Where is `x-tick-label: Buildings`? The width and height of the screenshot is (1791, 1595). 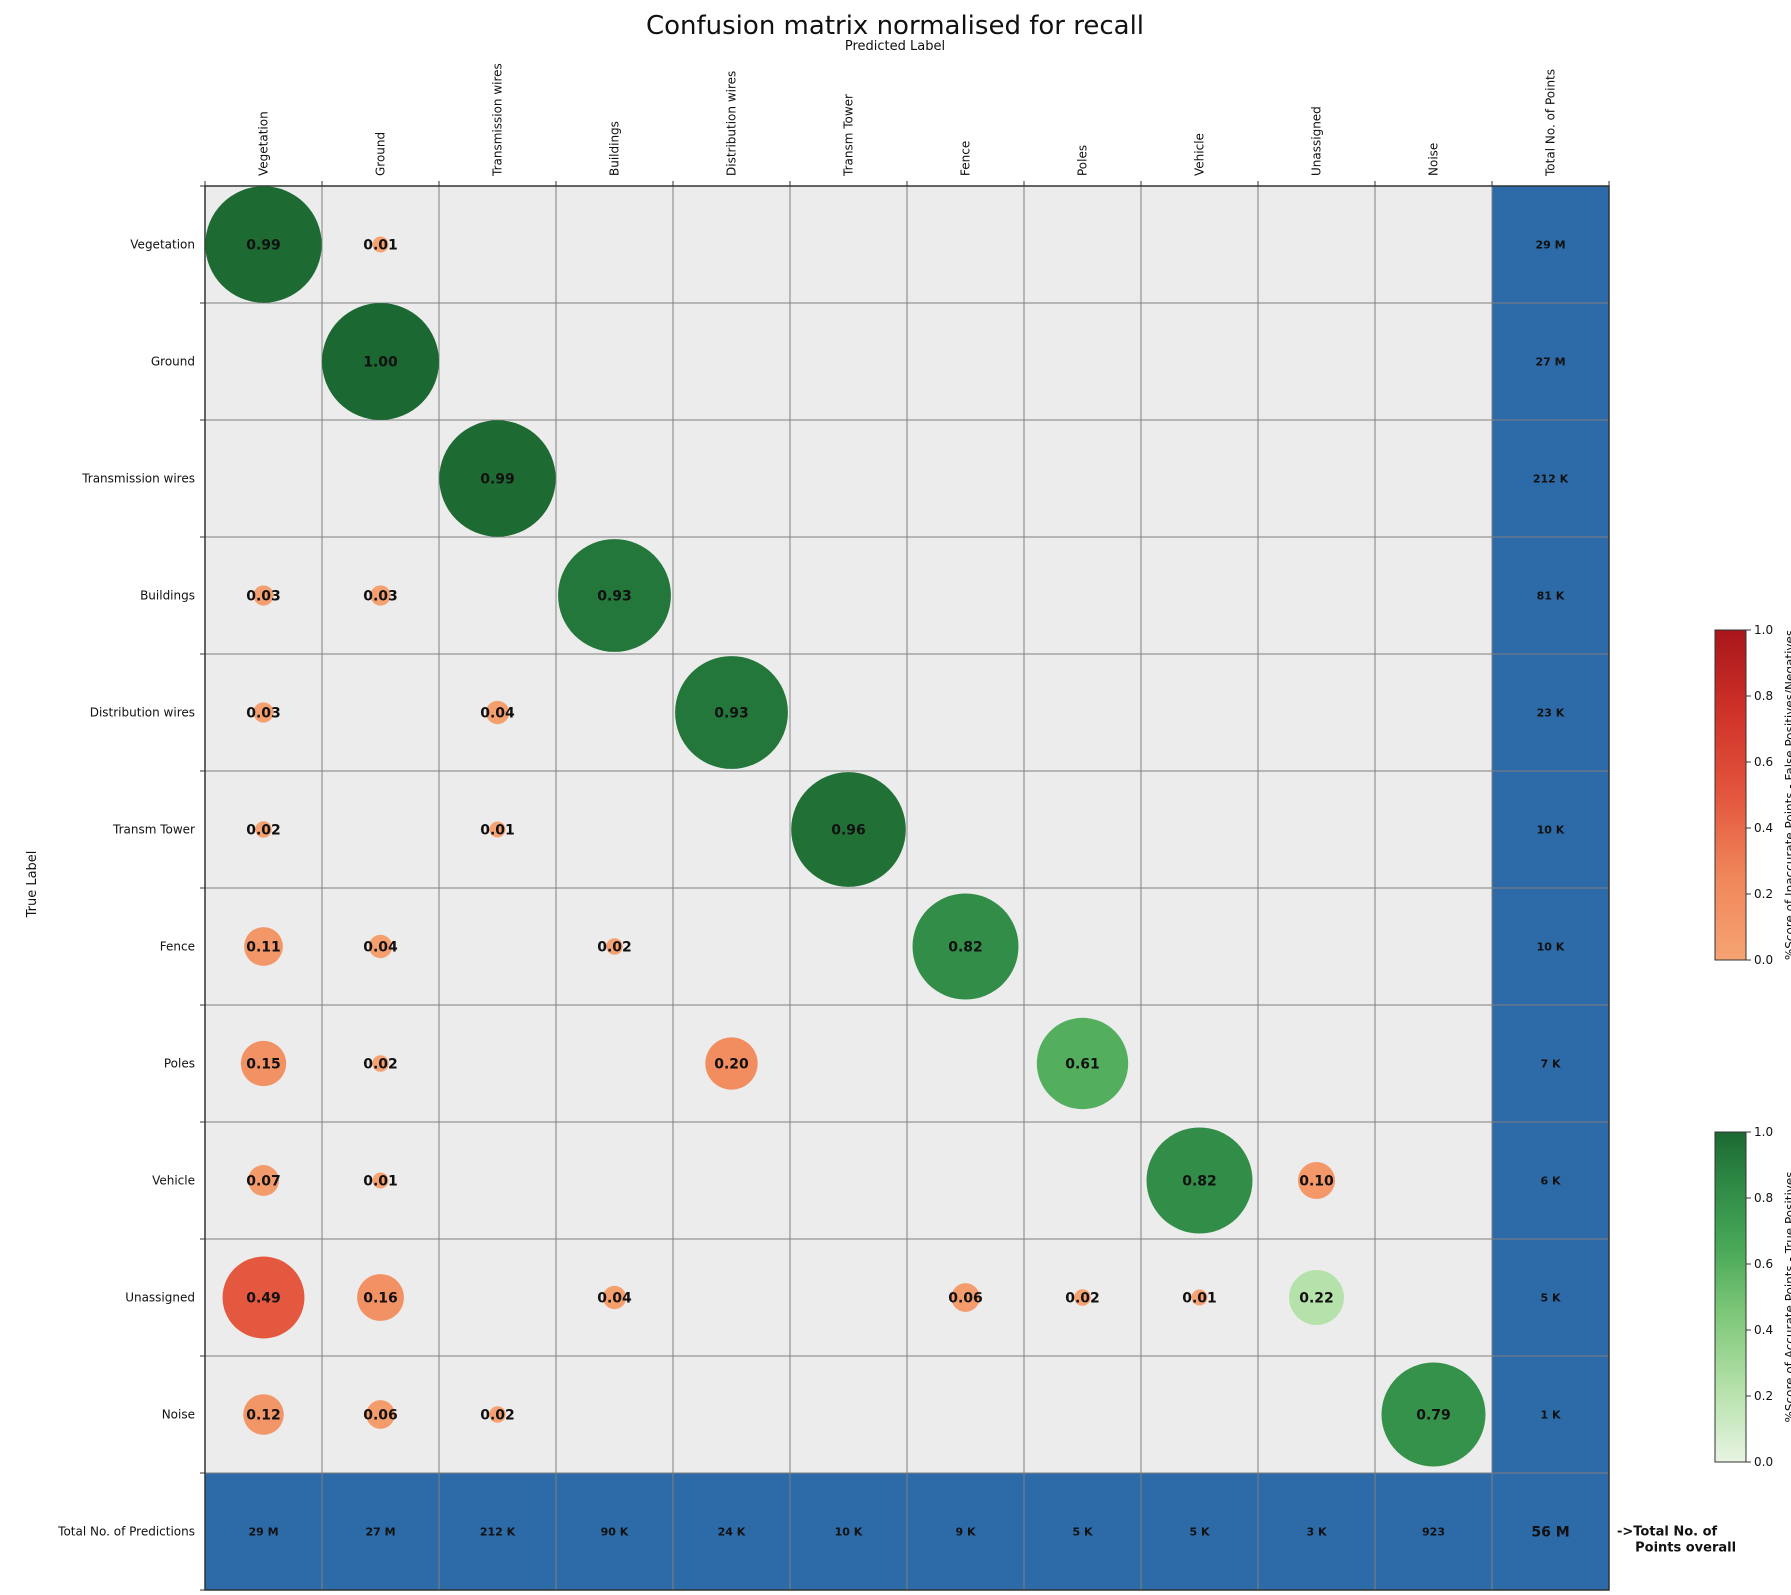 x-tick-label: Buildings is located at coordinates (615, 148).